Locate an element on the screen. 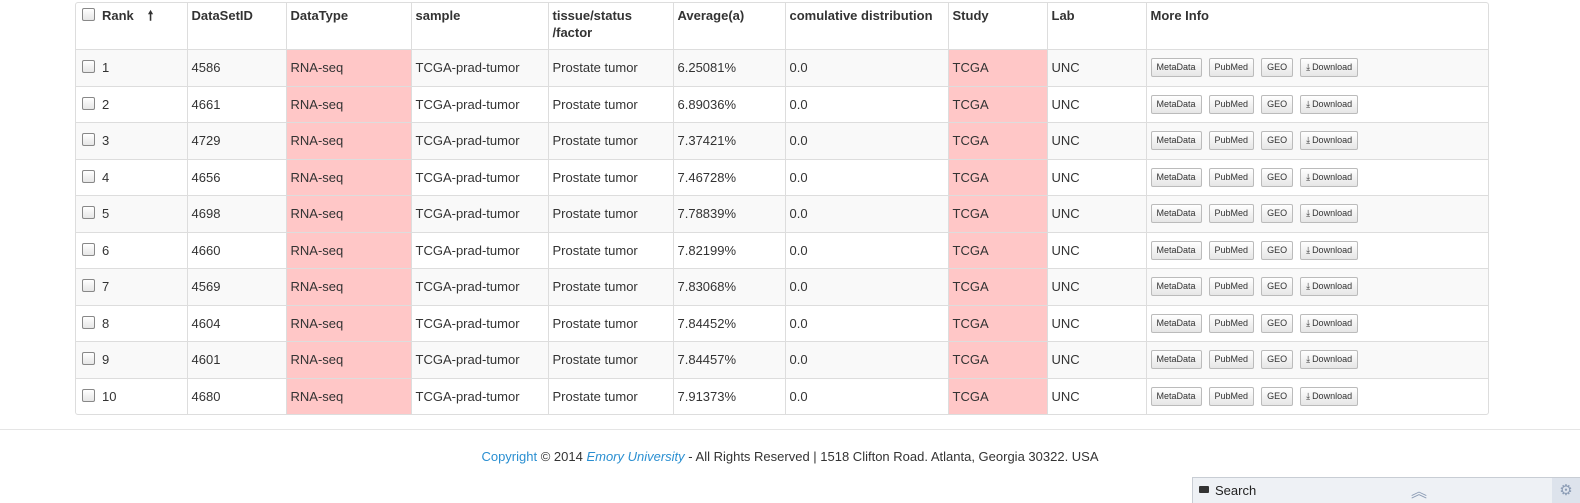 This screenshot has width=1580, height=503. folder-icon is located at coordinates (1204, 489).